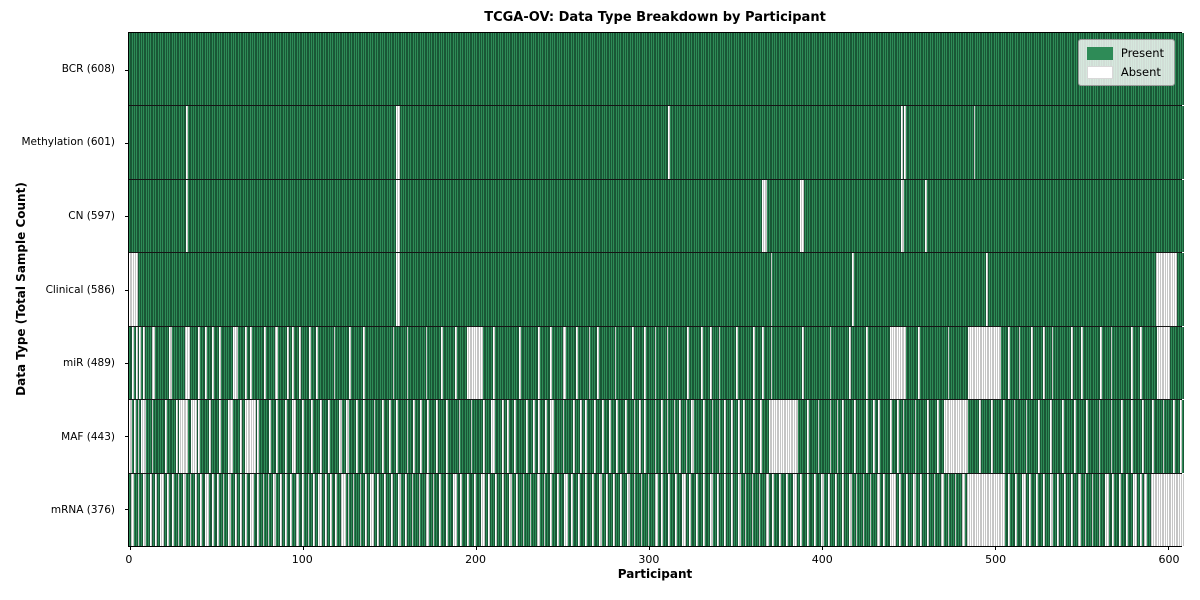 This screenshot has width=1200, height=600. What do you see at coordinates (82, 510) in the screenshot?
I see `y-tick-label-mRNA: mRNA (376)` at bounding box center [82, 510].